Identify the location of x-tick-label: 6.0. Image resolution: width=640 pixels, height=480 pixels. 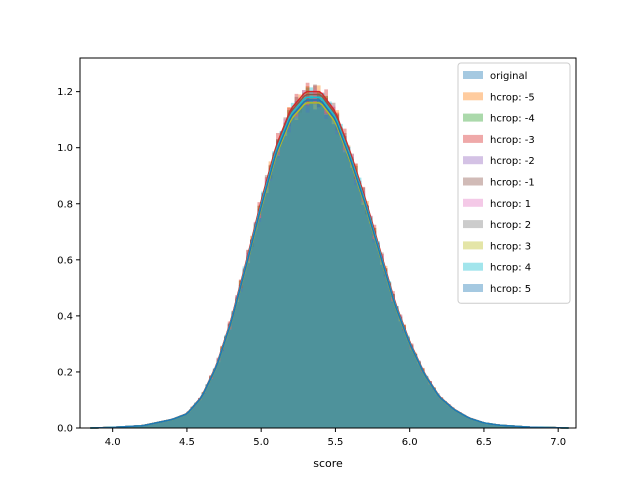
(410, 442).